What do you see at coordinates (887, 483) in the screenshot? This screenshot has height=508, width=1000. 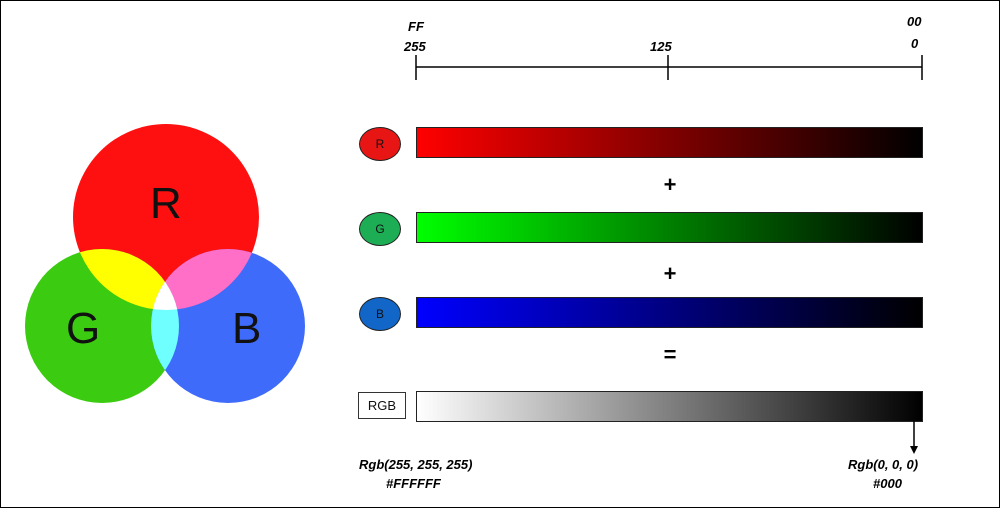 I see `result-right-hex: #000` at bounding box center [887, 483].